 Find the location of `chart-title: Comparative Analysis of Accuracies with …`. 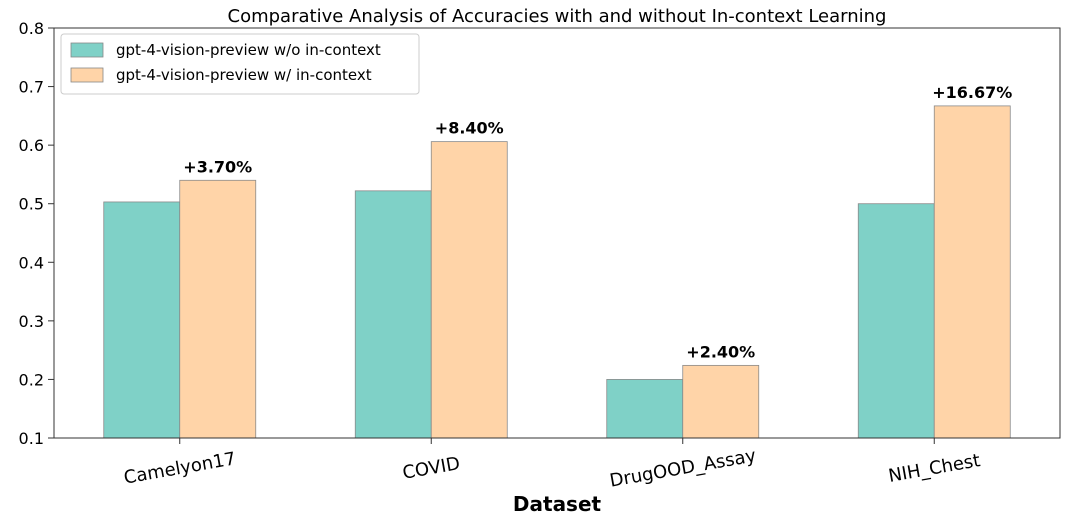

chart-title: Comparative Analysis of Accuracies with … is located at coordinates (557, 16).